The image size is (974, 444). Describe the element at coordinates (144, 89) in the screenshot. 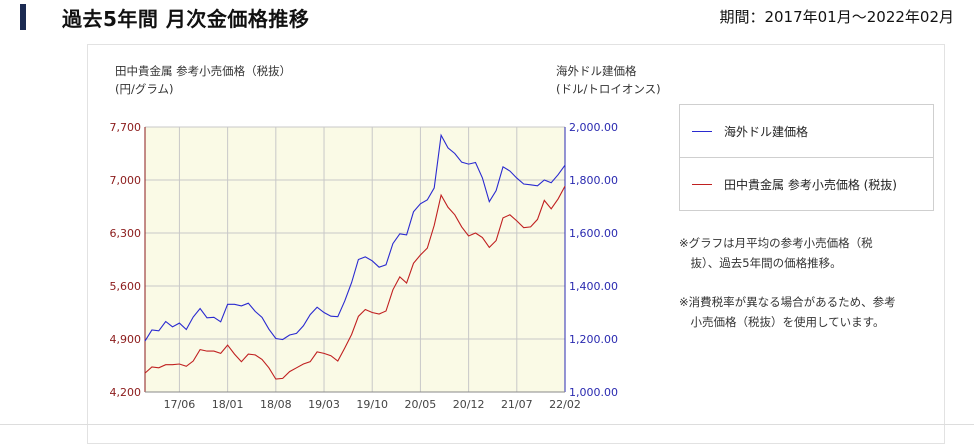

I see `left-axis-title-line2: (円/グラム)` at that location.